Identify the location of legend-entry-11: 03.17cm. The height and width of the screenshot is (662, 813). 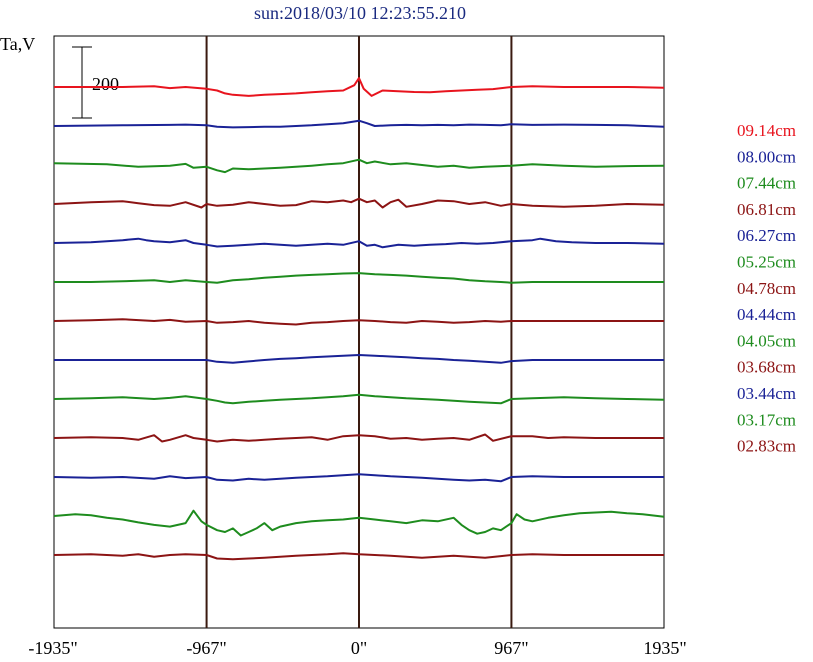
(766, 419).